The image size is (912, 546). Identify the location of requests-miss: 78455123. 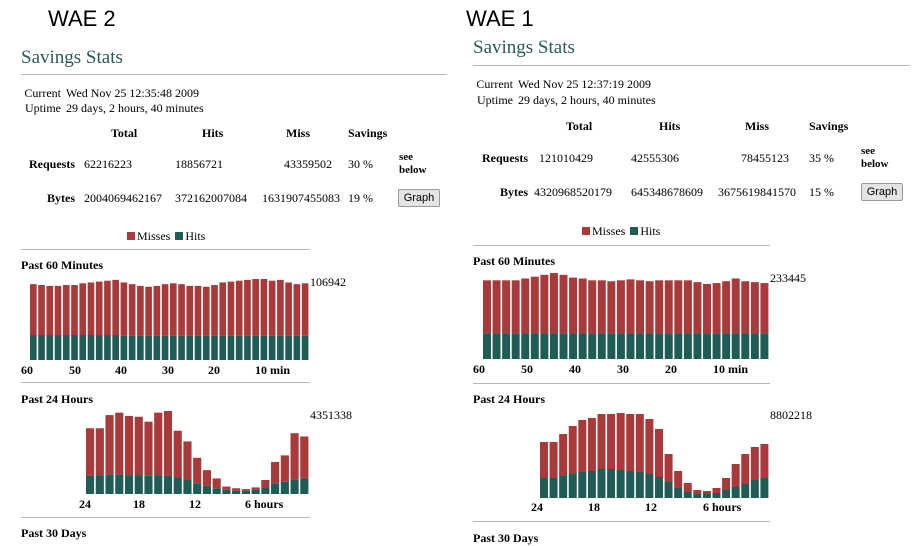
(765, 158).